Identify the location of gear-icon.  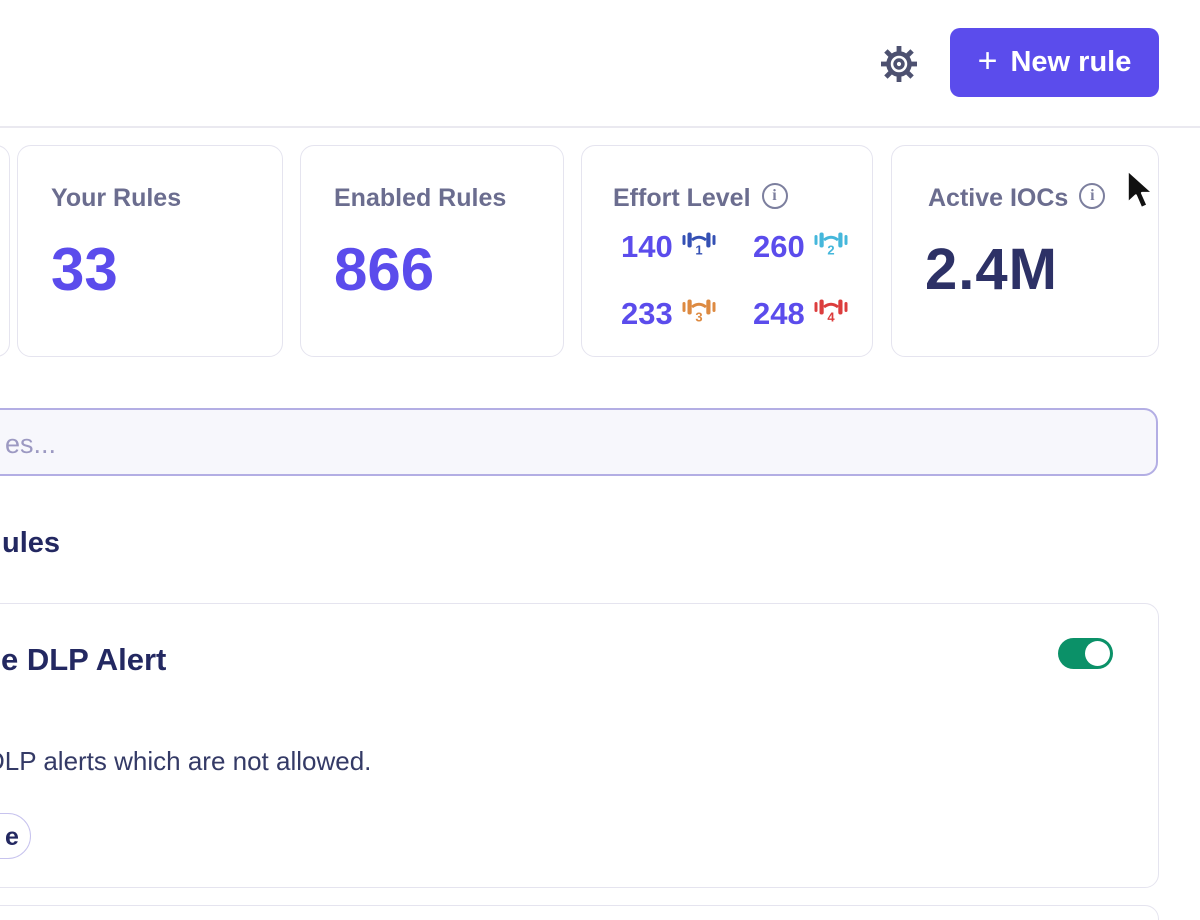
(899, 64).